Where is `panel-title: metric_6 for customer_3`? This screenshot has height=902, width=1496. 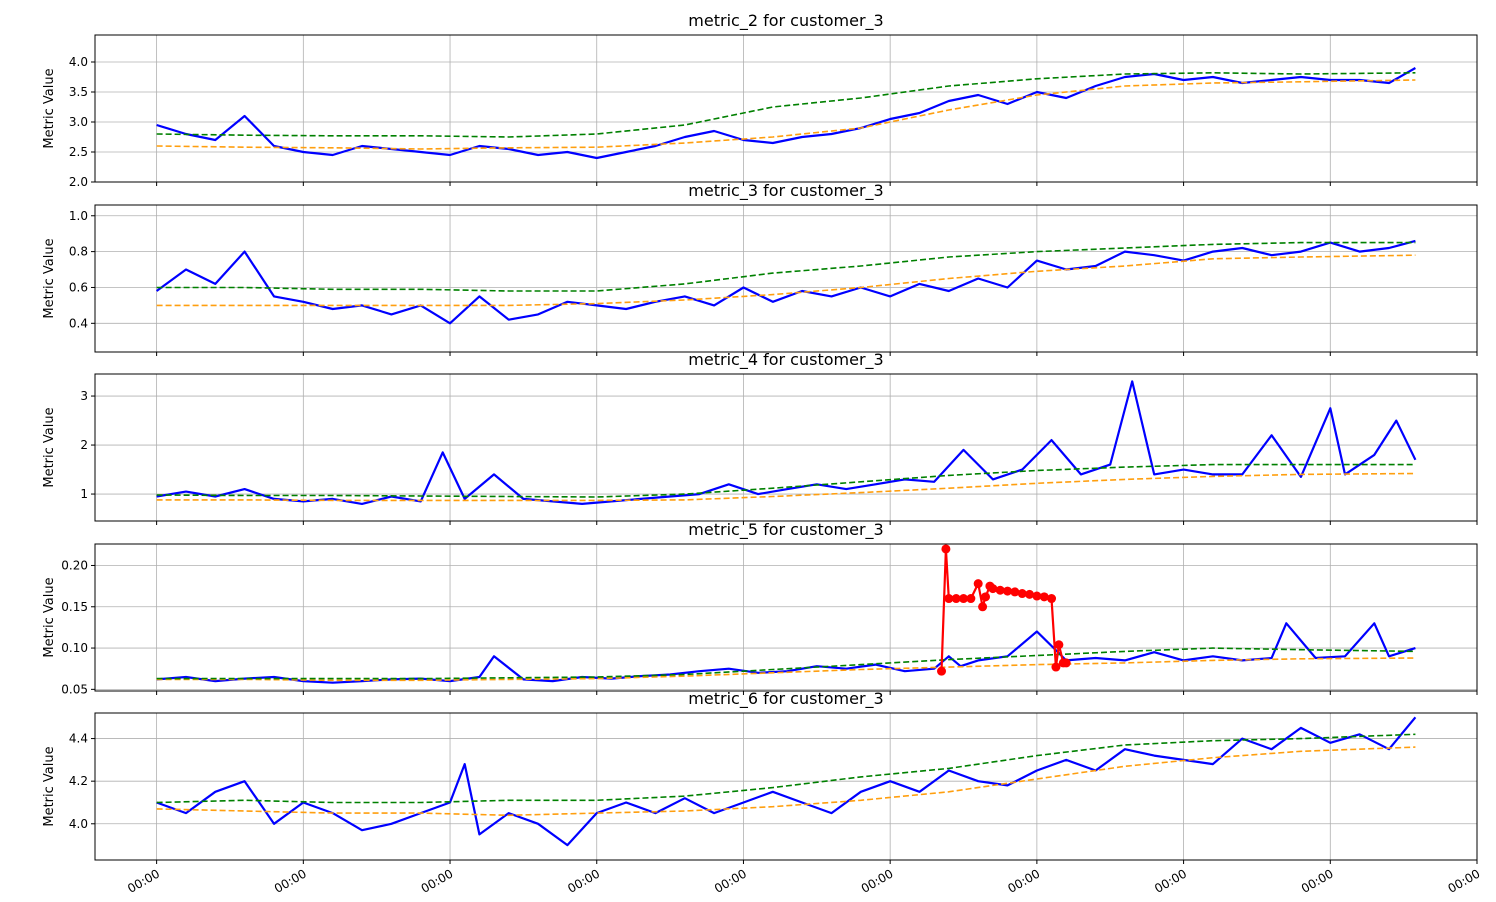
panel-title: metric_6 for customer_3 is located at coordinates (785, 699).